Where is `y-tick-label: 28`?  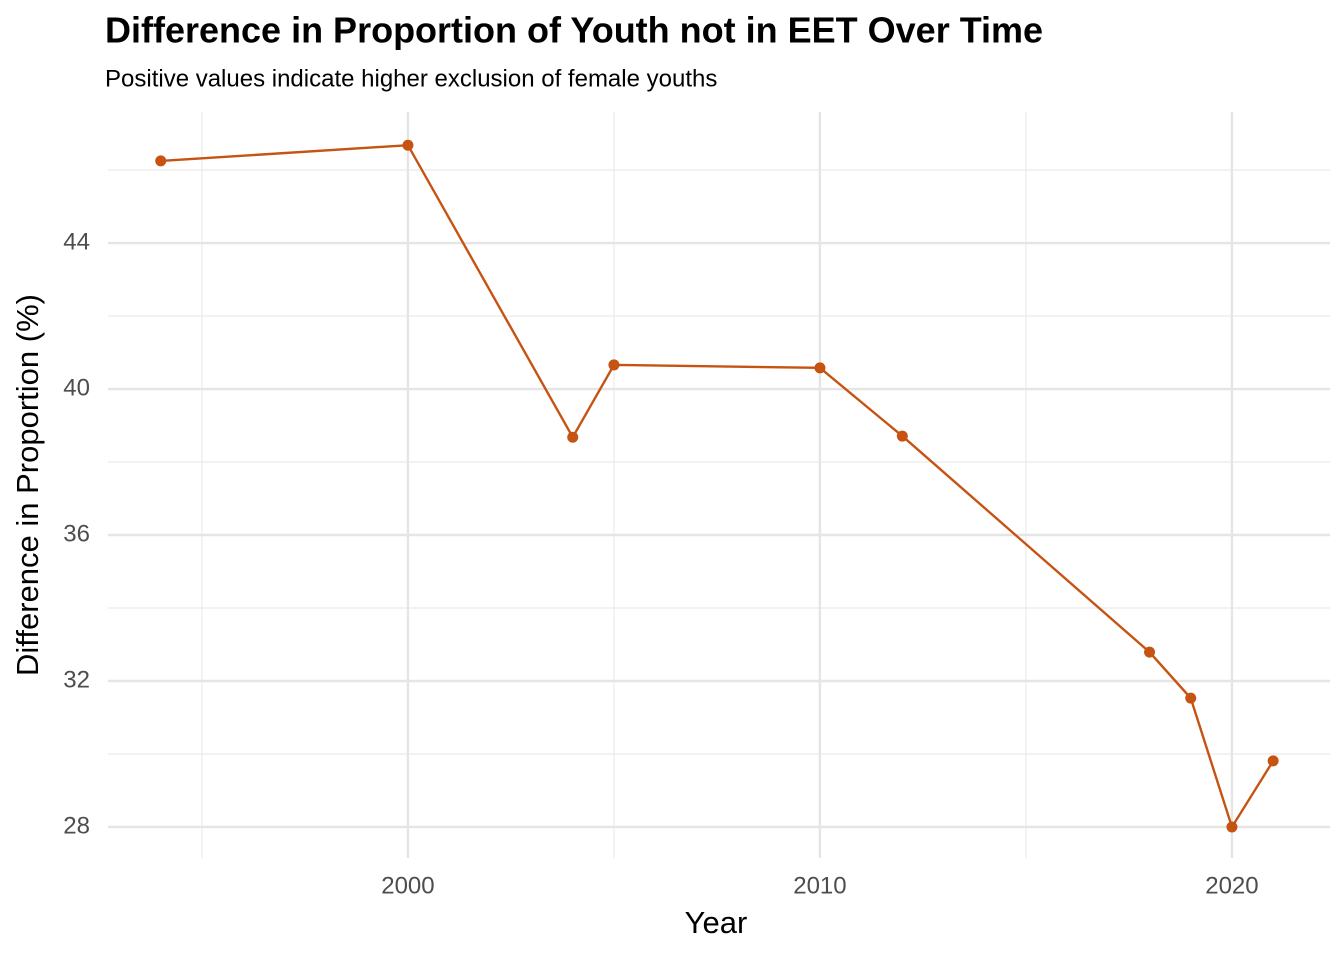
y-tick-label: 28 is located at coordinates (76, 825).